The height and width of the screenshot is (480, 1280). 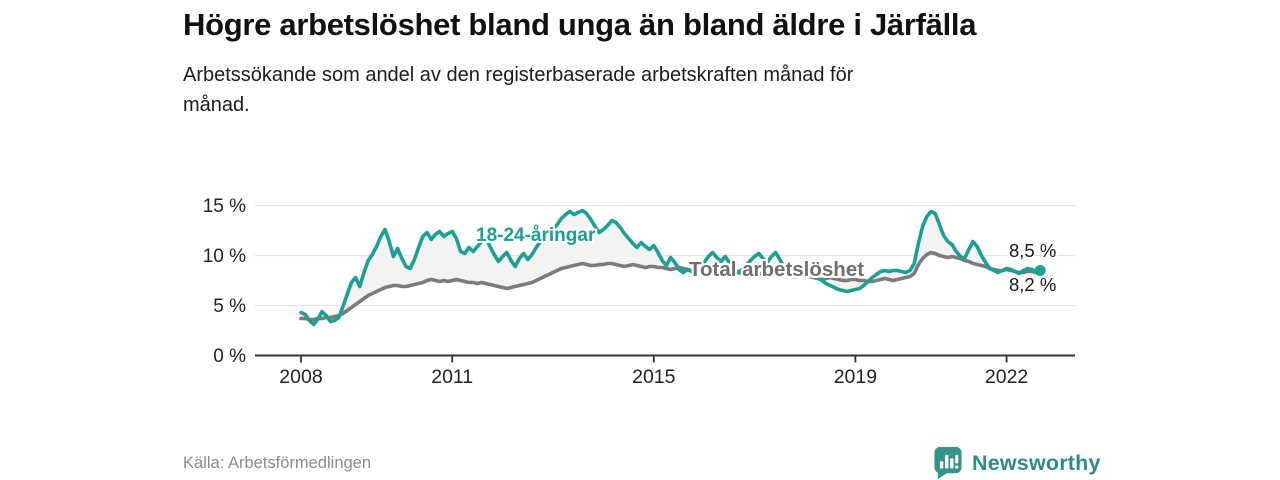 I want to click on line-young, so click(x=670, y=267).